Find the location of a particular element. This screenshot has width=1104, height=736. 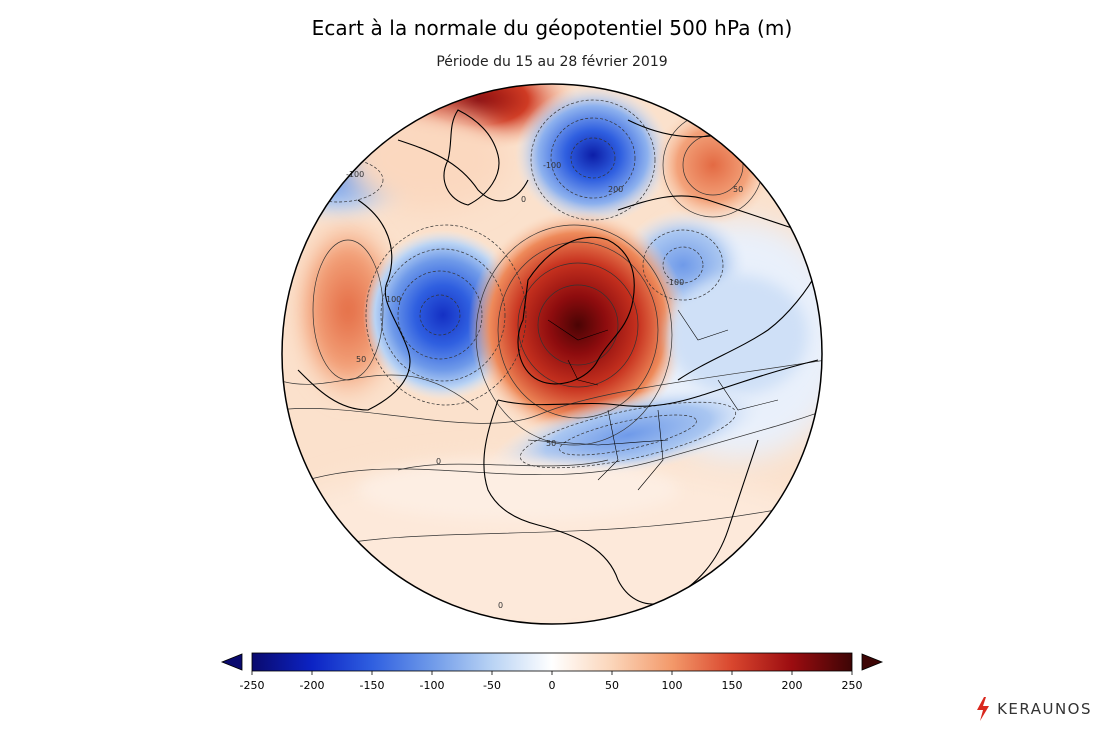

colorbar-tick-label: 100 is located at coordinates (672, 685).